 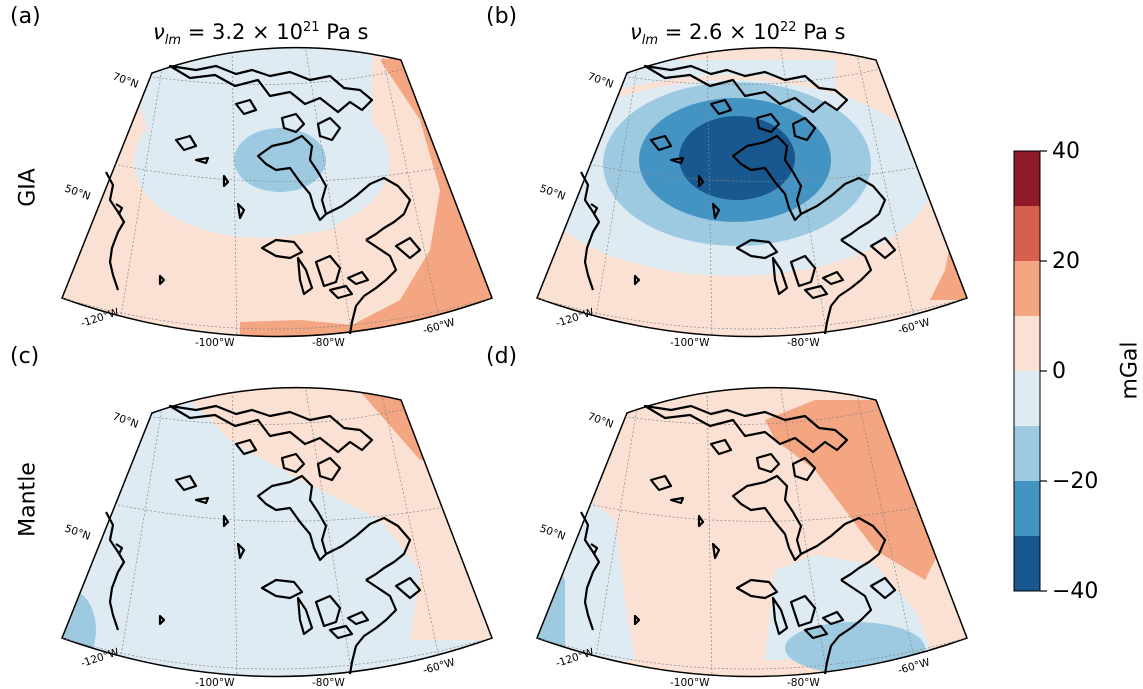 I want to click on lon-label-60: -60°W, so click(x=439, y=326).